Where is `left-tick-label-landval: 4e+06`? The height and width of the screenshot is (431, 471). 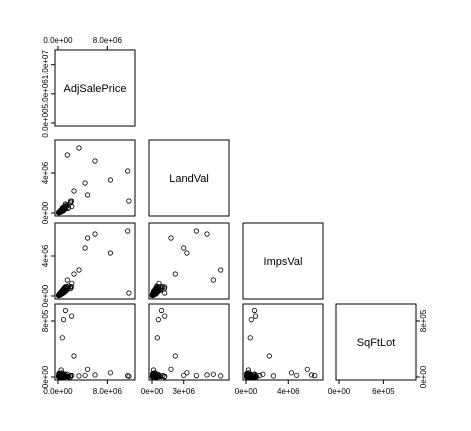
left-tick-label-landval: 4e+06 is located at coordinates (45, 172).